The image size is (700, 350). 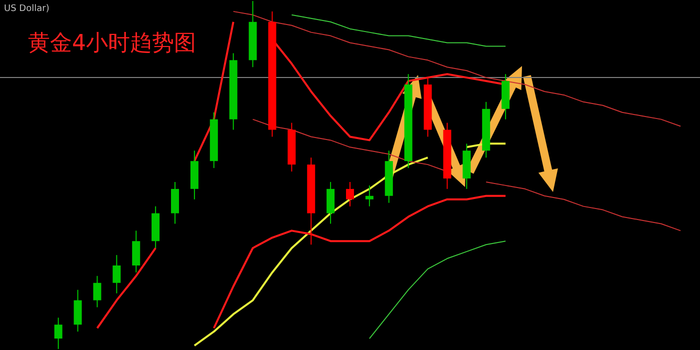 I want to click on text: 黄金4小时趋势图, so click(x=112, y=43).